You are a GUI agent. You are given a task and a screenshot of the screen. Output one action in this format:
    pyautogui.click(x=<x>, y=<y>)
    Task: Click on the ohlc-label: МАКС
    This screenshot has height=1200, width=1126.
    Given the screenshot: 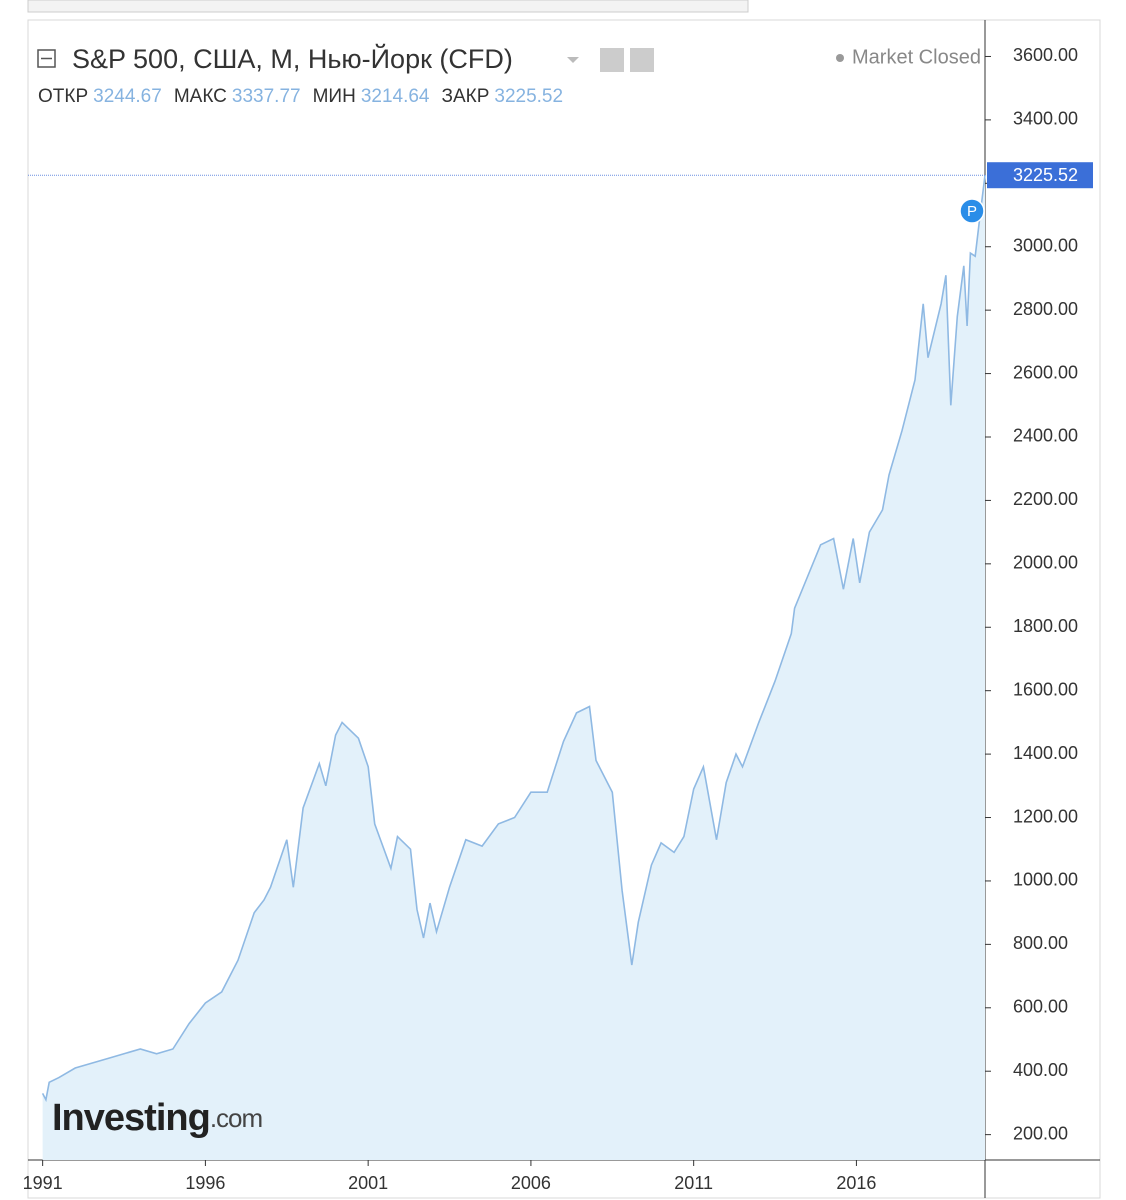 What is the action you would take?
    pyautogui.click(x=200, y=96)
    